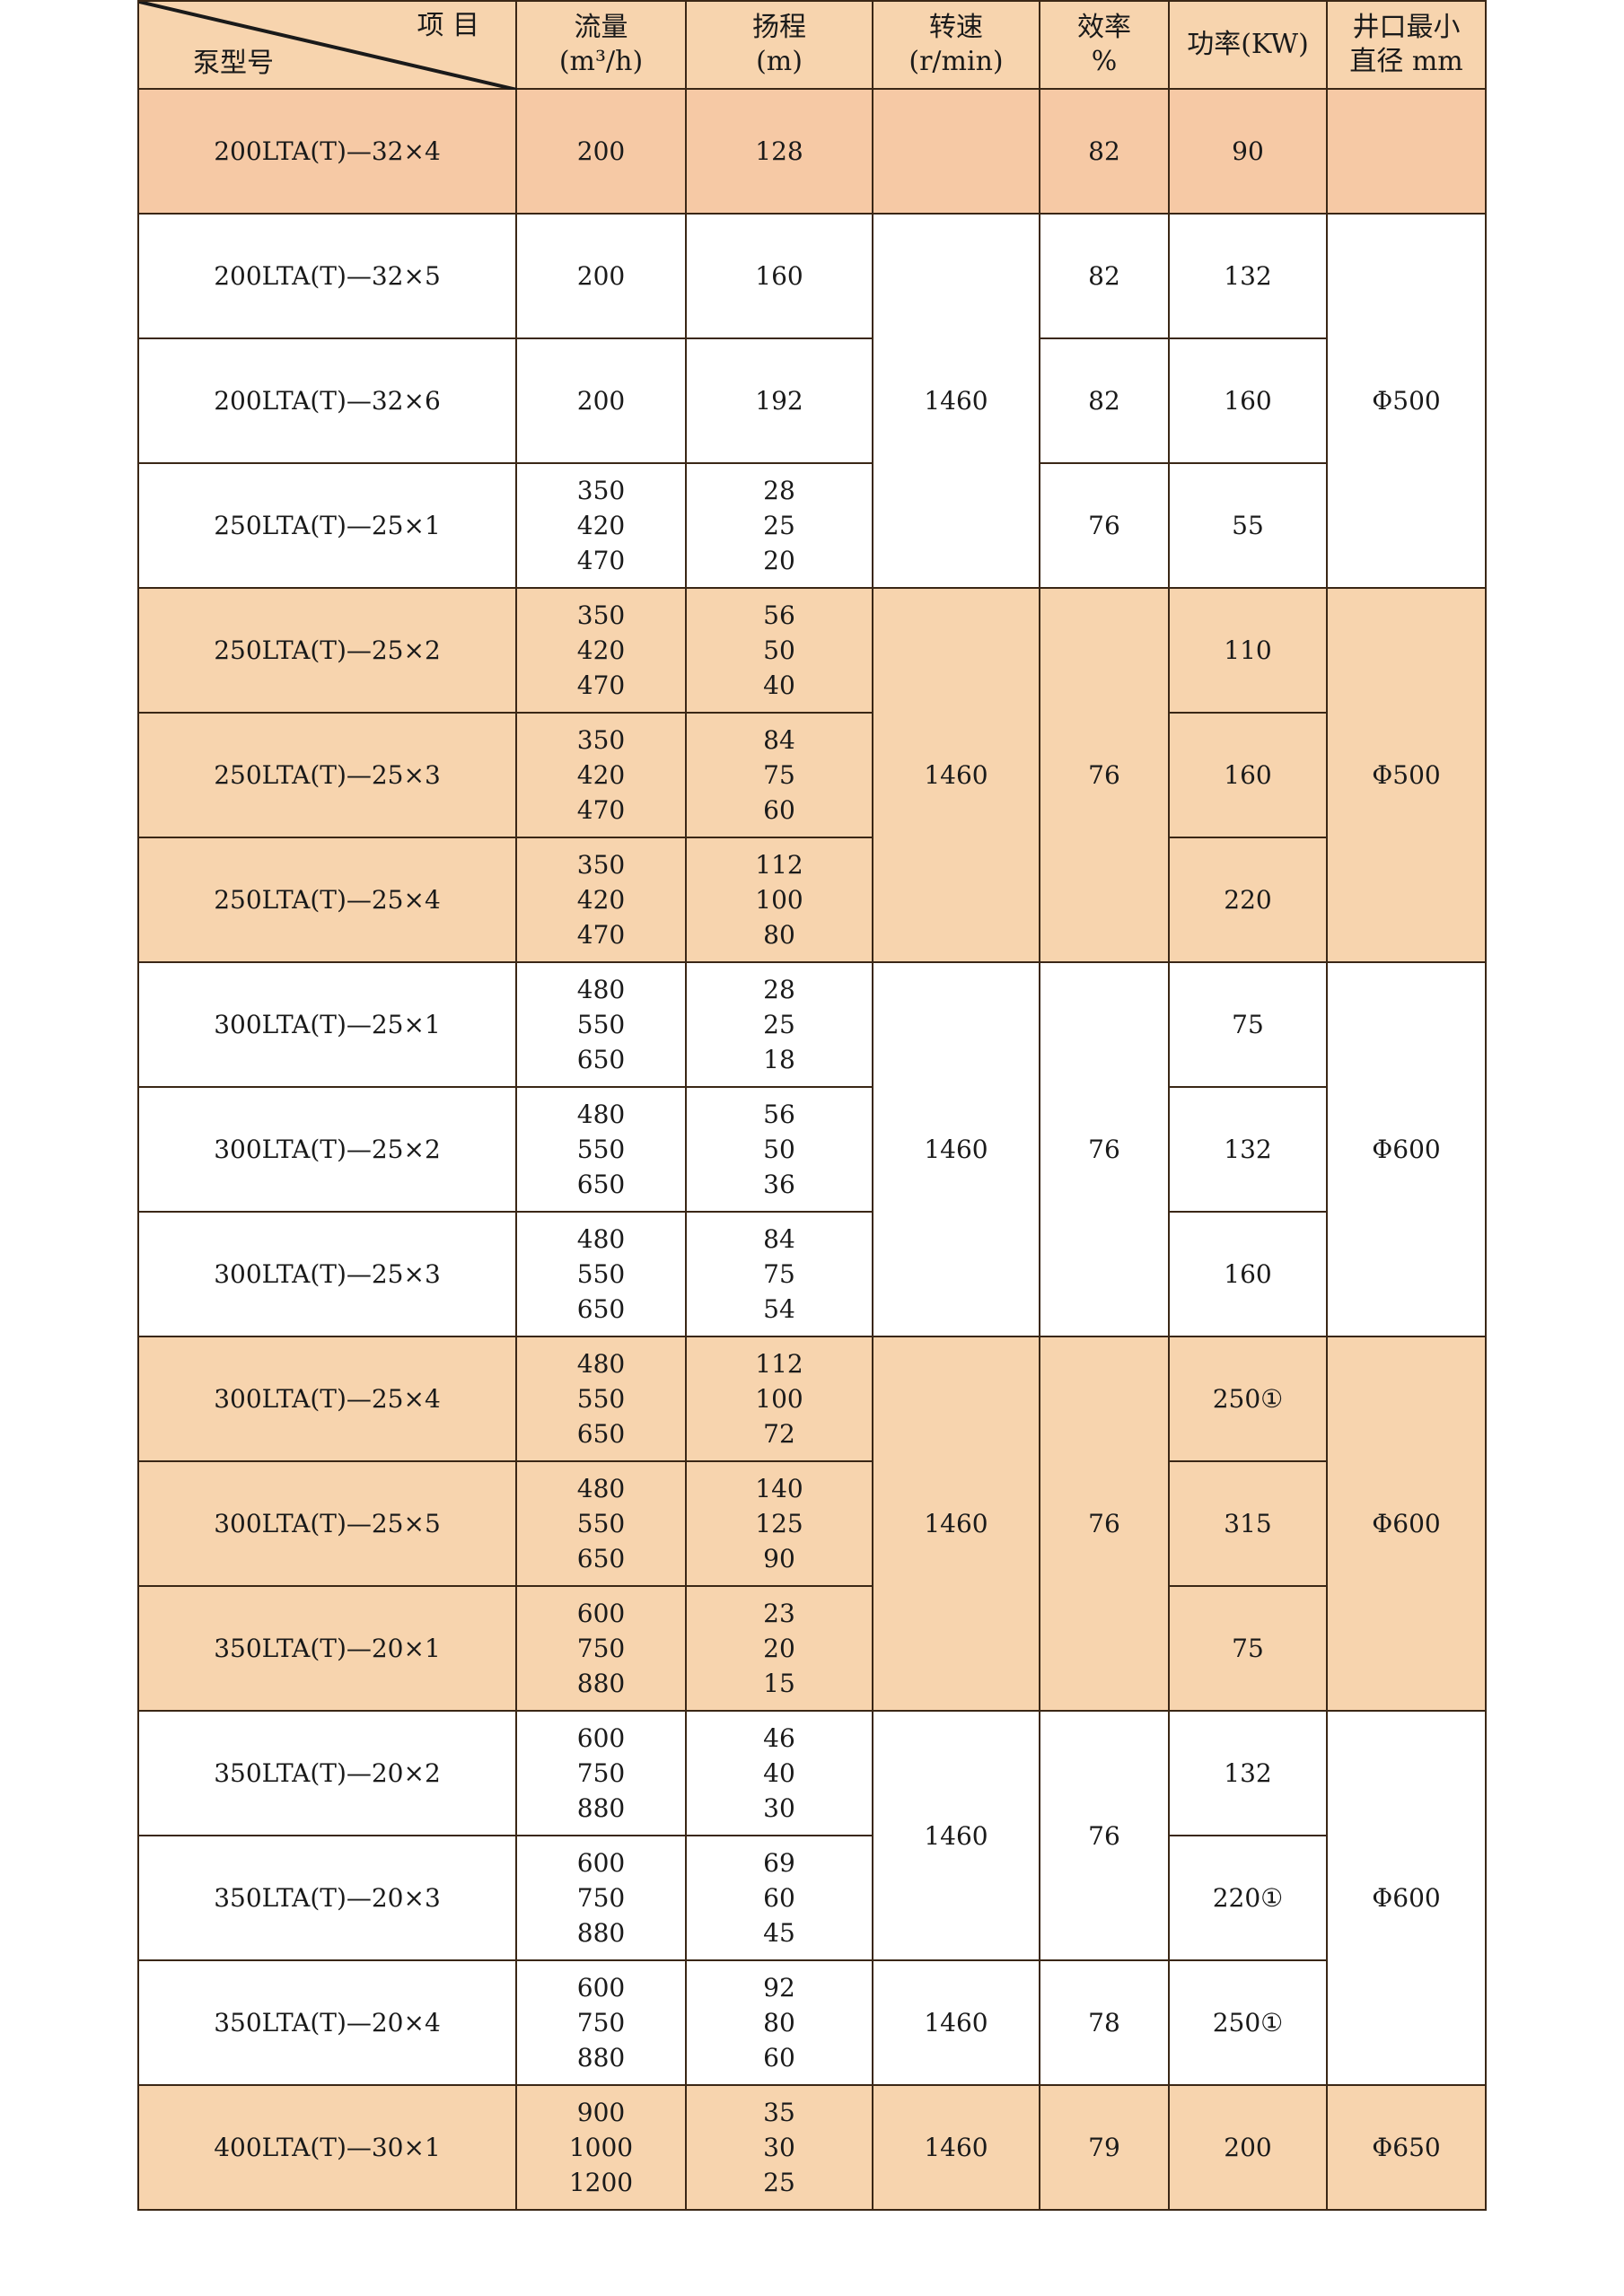 This screenshot has height=2296, width=1624. Describe the element at coordinates (1406, 775) in the screenshot. I see `well-diameter-cell-value: Φ500` at that location.